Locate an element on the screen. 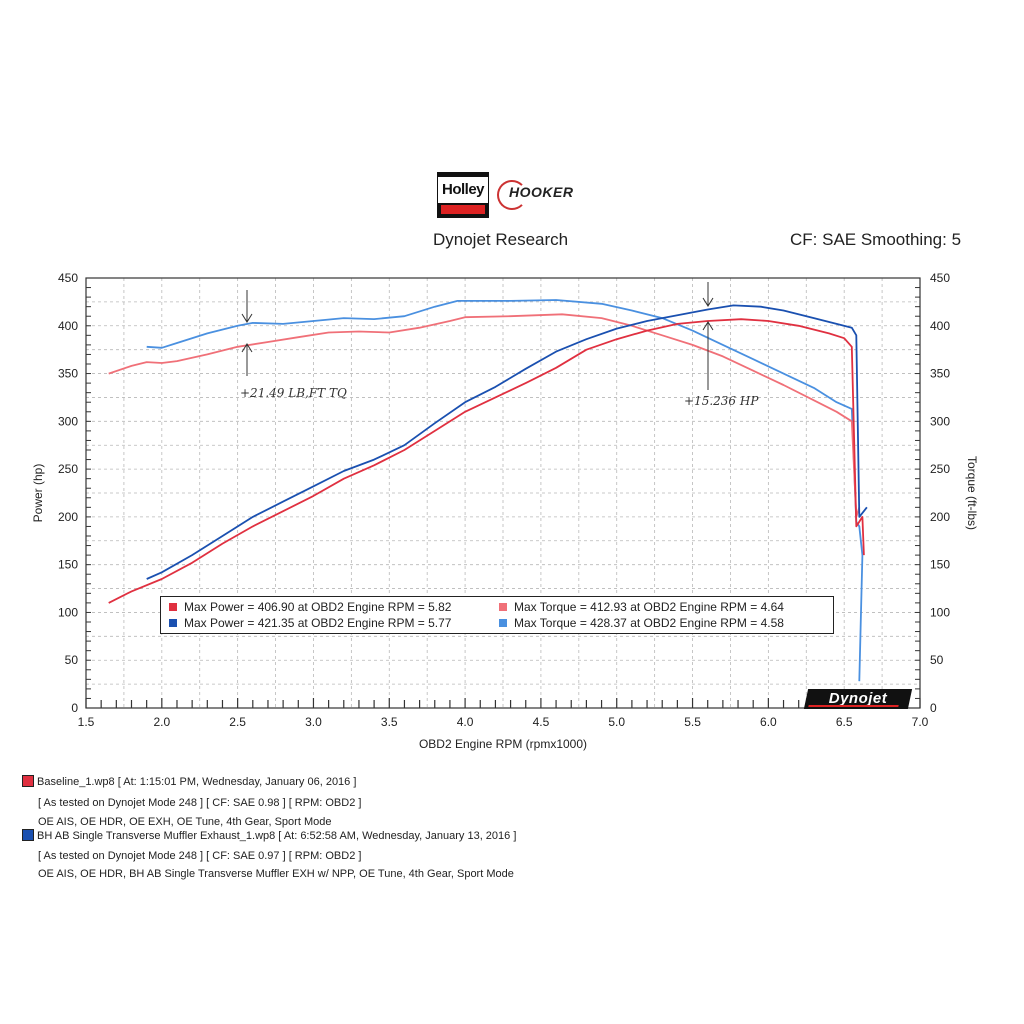 The width and height of the screenshot is (1024, 1024). y-tick-label-right: 200 is located at coordinates (940, 517).